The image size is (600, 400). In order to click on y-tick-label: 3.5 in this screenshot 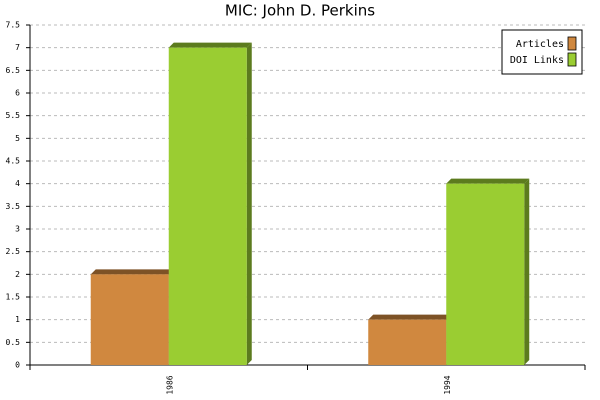, I will do `click(13, 206)`.